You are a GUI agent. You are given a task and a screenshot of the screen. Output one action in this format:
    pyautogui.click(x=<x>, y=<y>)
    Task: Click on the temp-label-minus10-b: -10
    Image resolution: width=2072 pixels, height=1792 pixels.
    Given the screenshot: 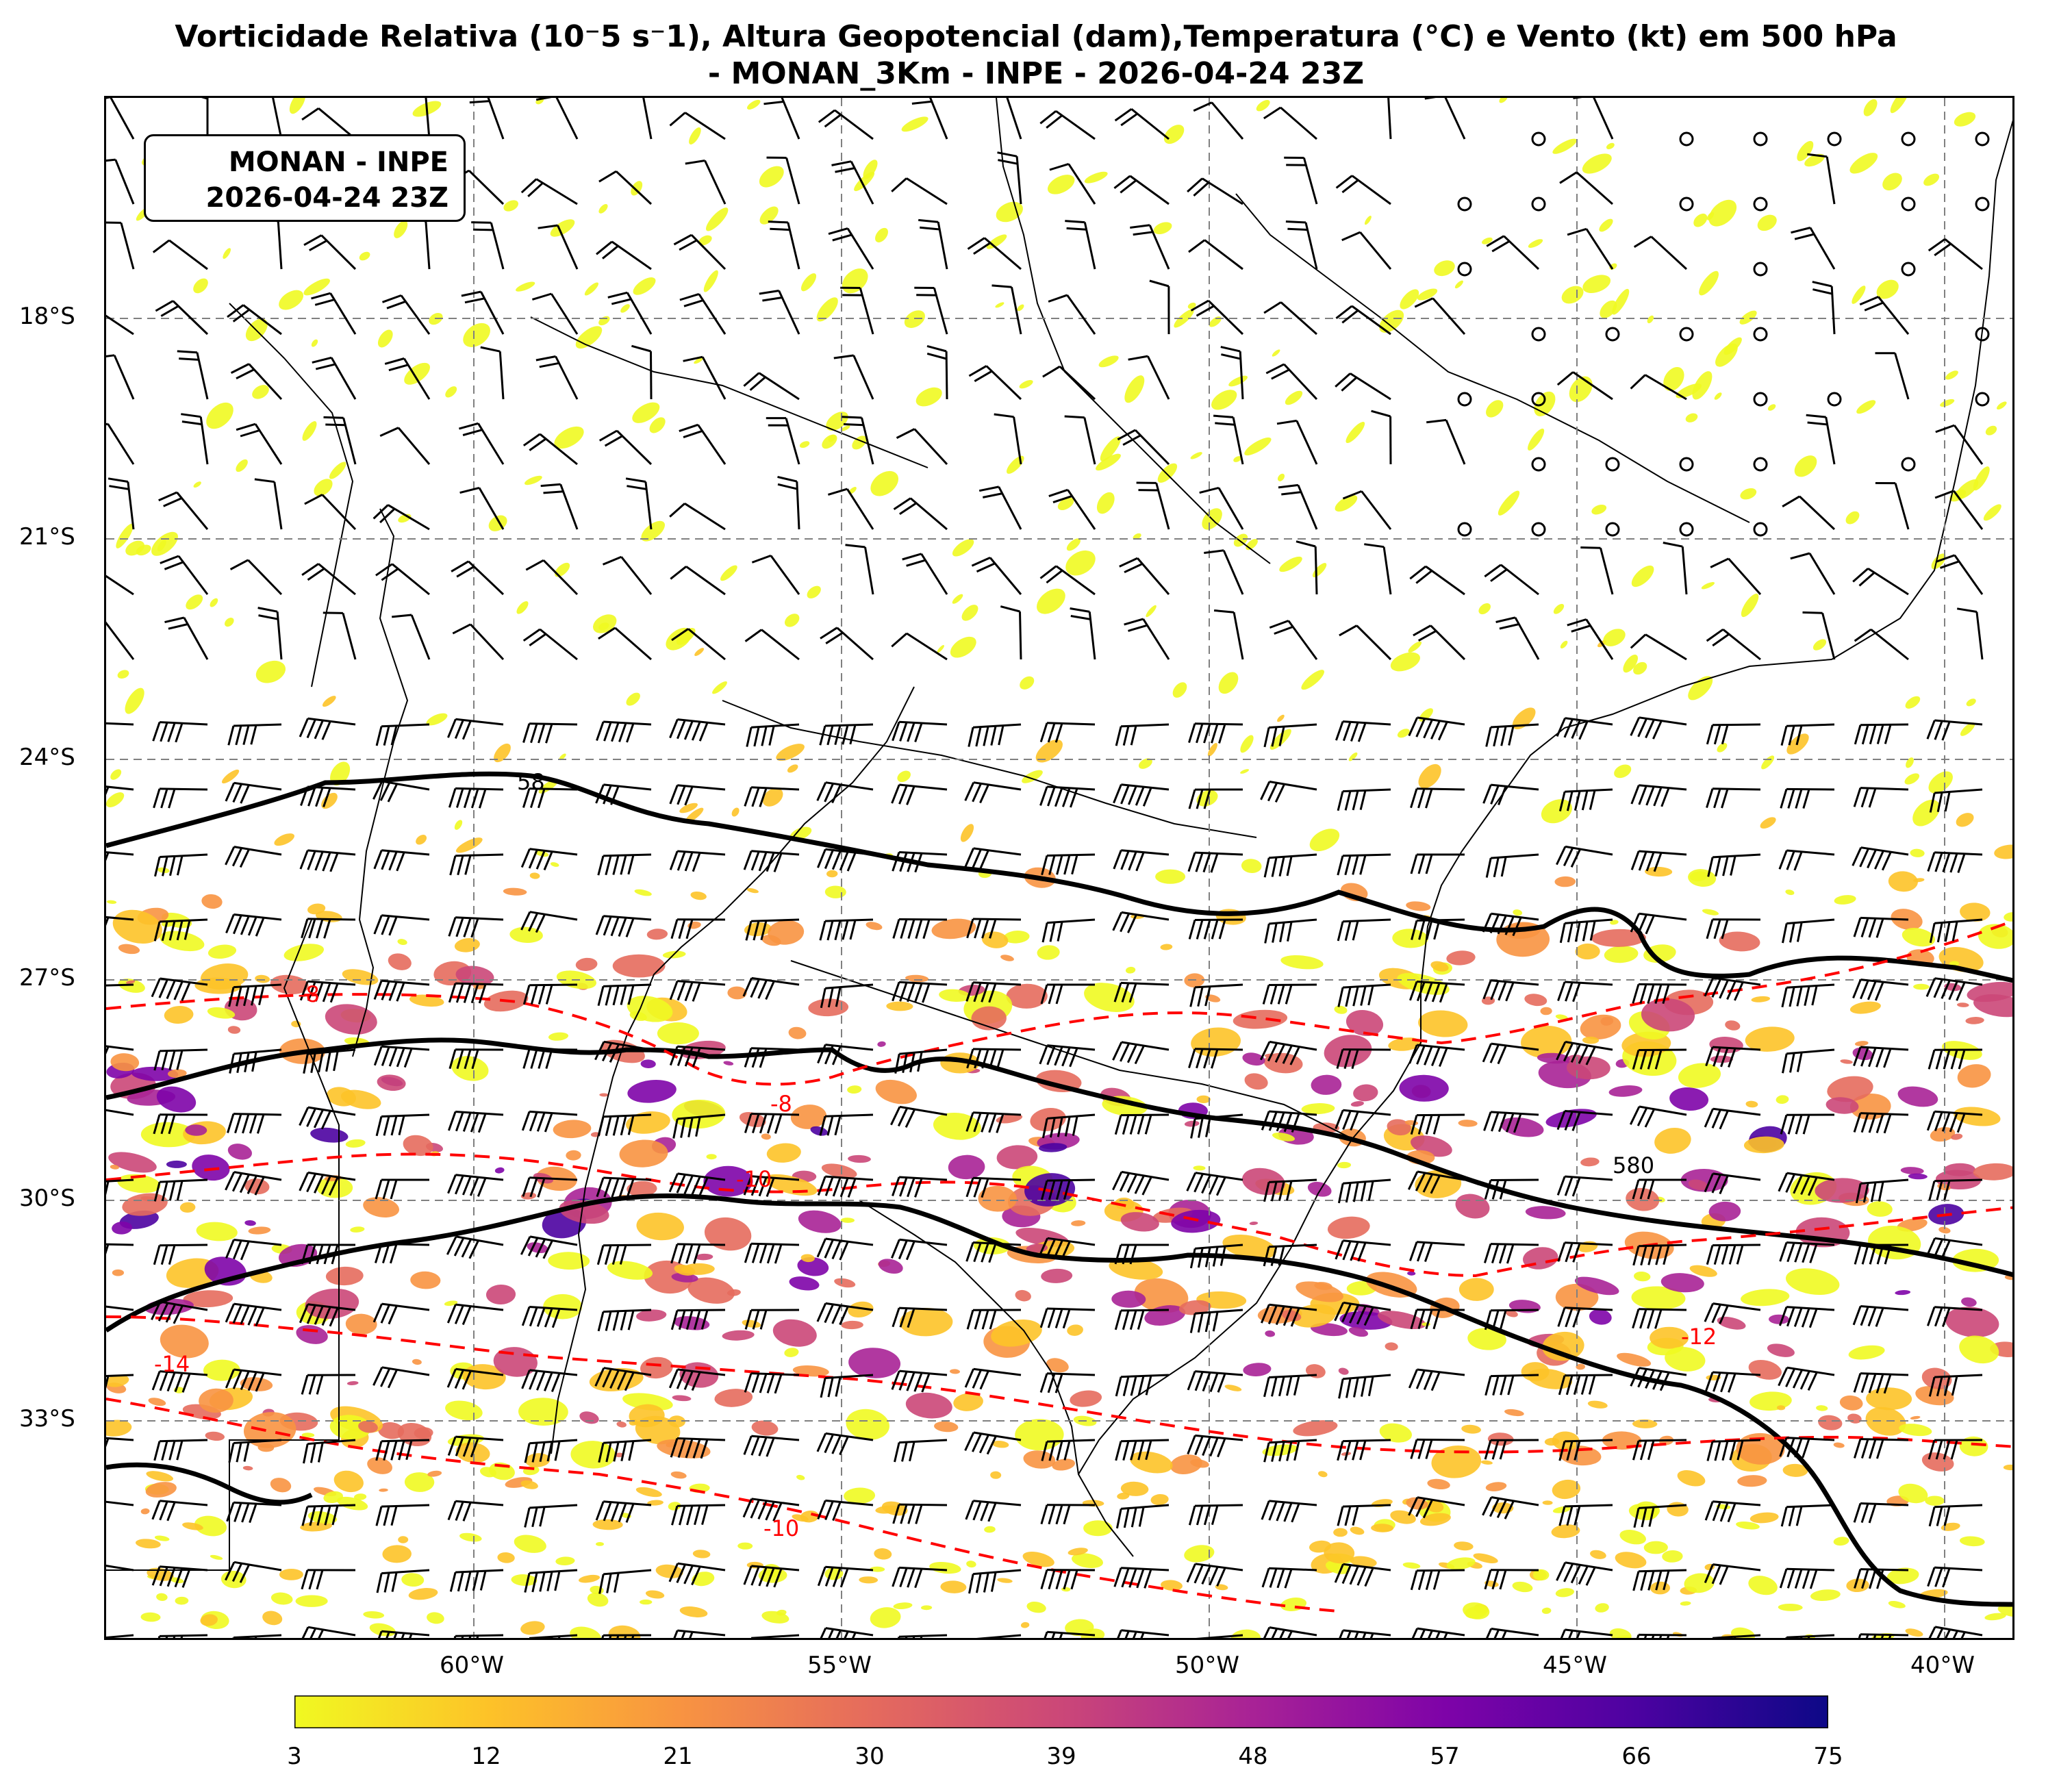 What is the action you would take?
    pyautogui.click(x=781, y=1528)
    